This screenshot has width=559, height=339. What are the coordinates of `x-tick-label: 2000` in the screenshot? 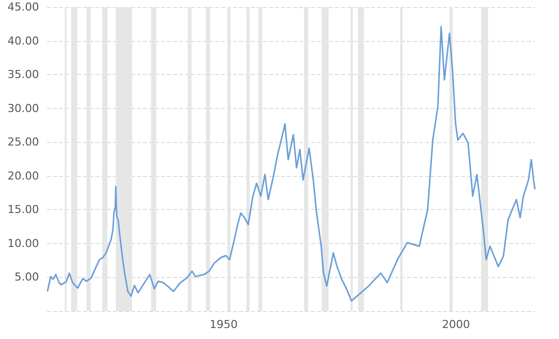 It's located at (456, 324).